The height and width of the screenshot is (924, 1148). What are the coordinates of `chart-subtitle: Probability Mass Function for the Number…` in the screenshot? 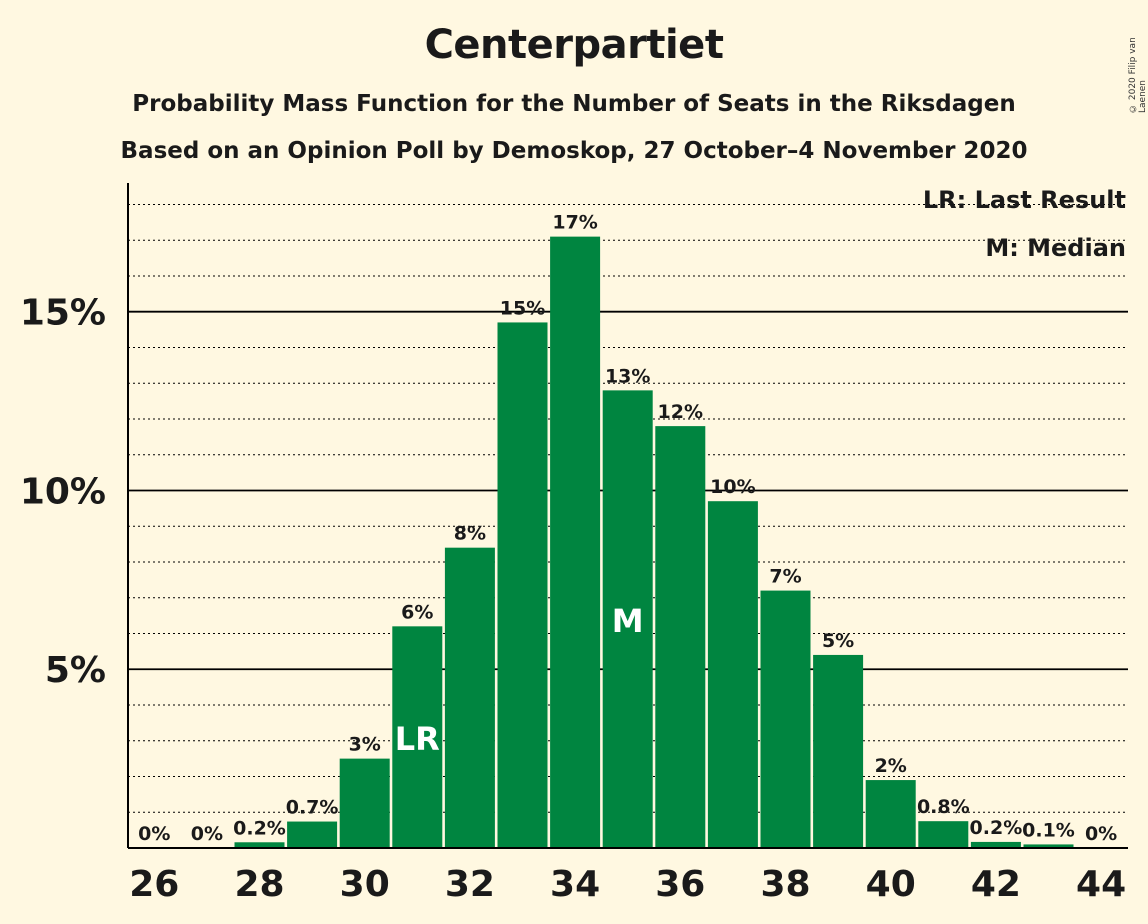 It's located at (574, 104).